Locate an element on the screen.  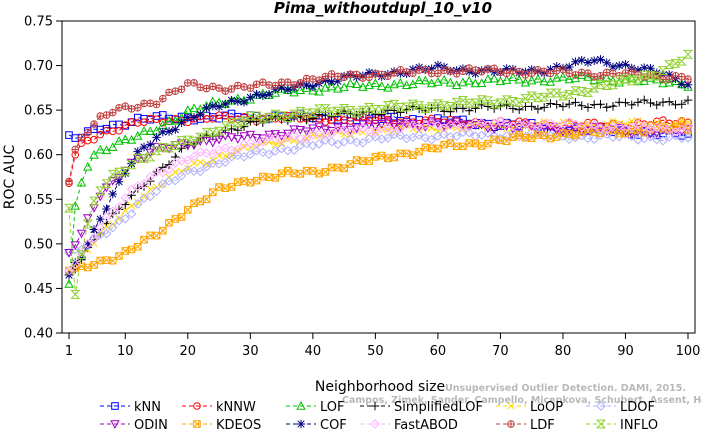
legend-label-lof: LOF is located at coordinates (332, 407).